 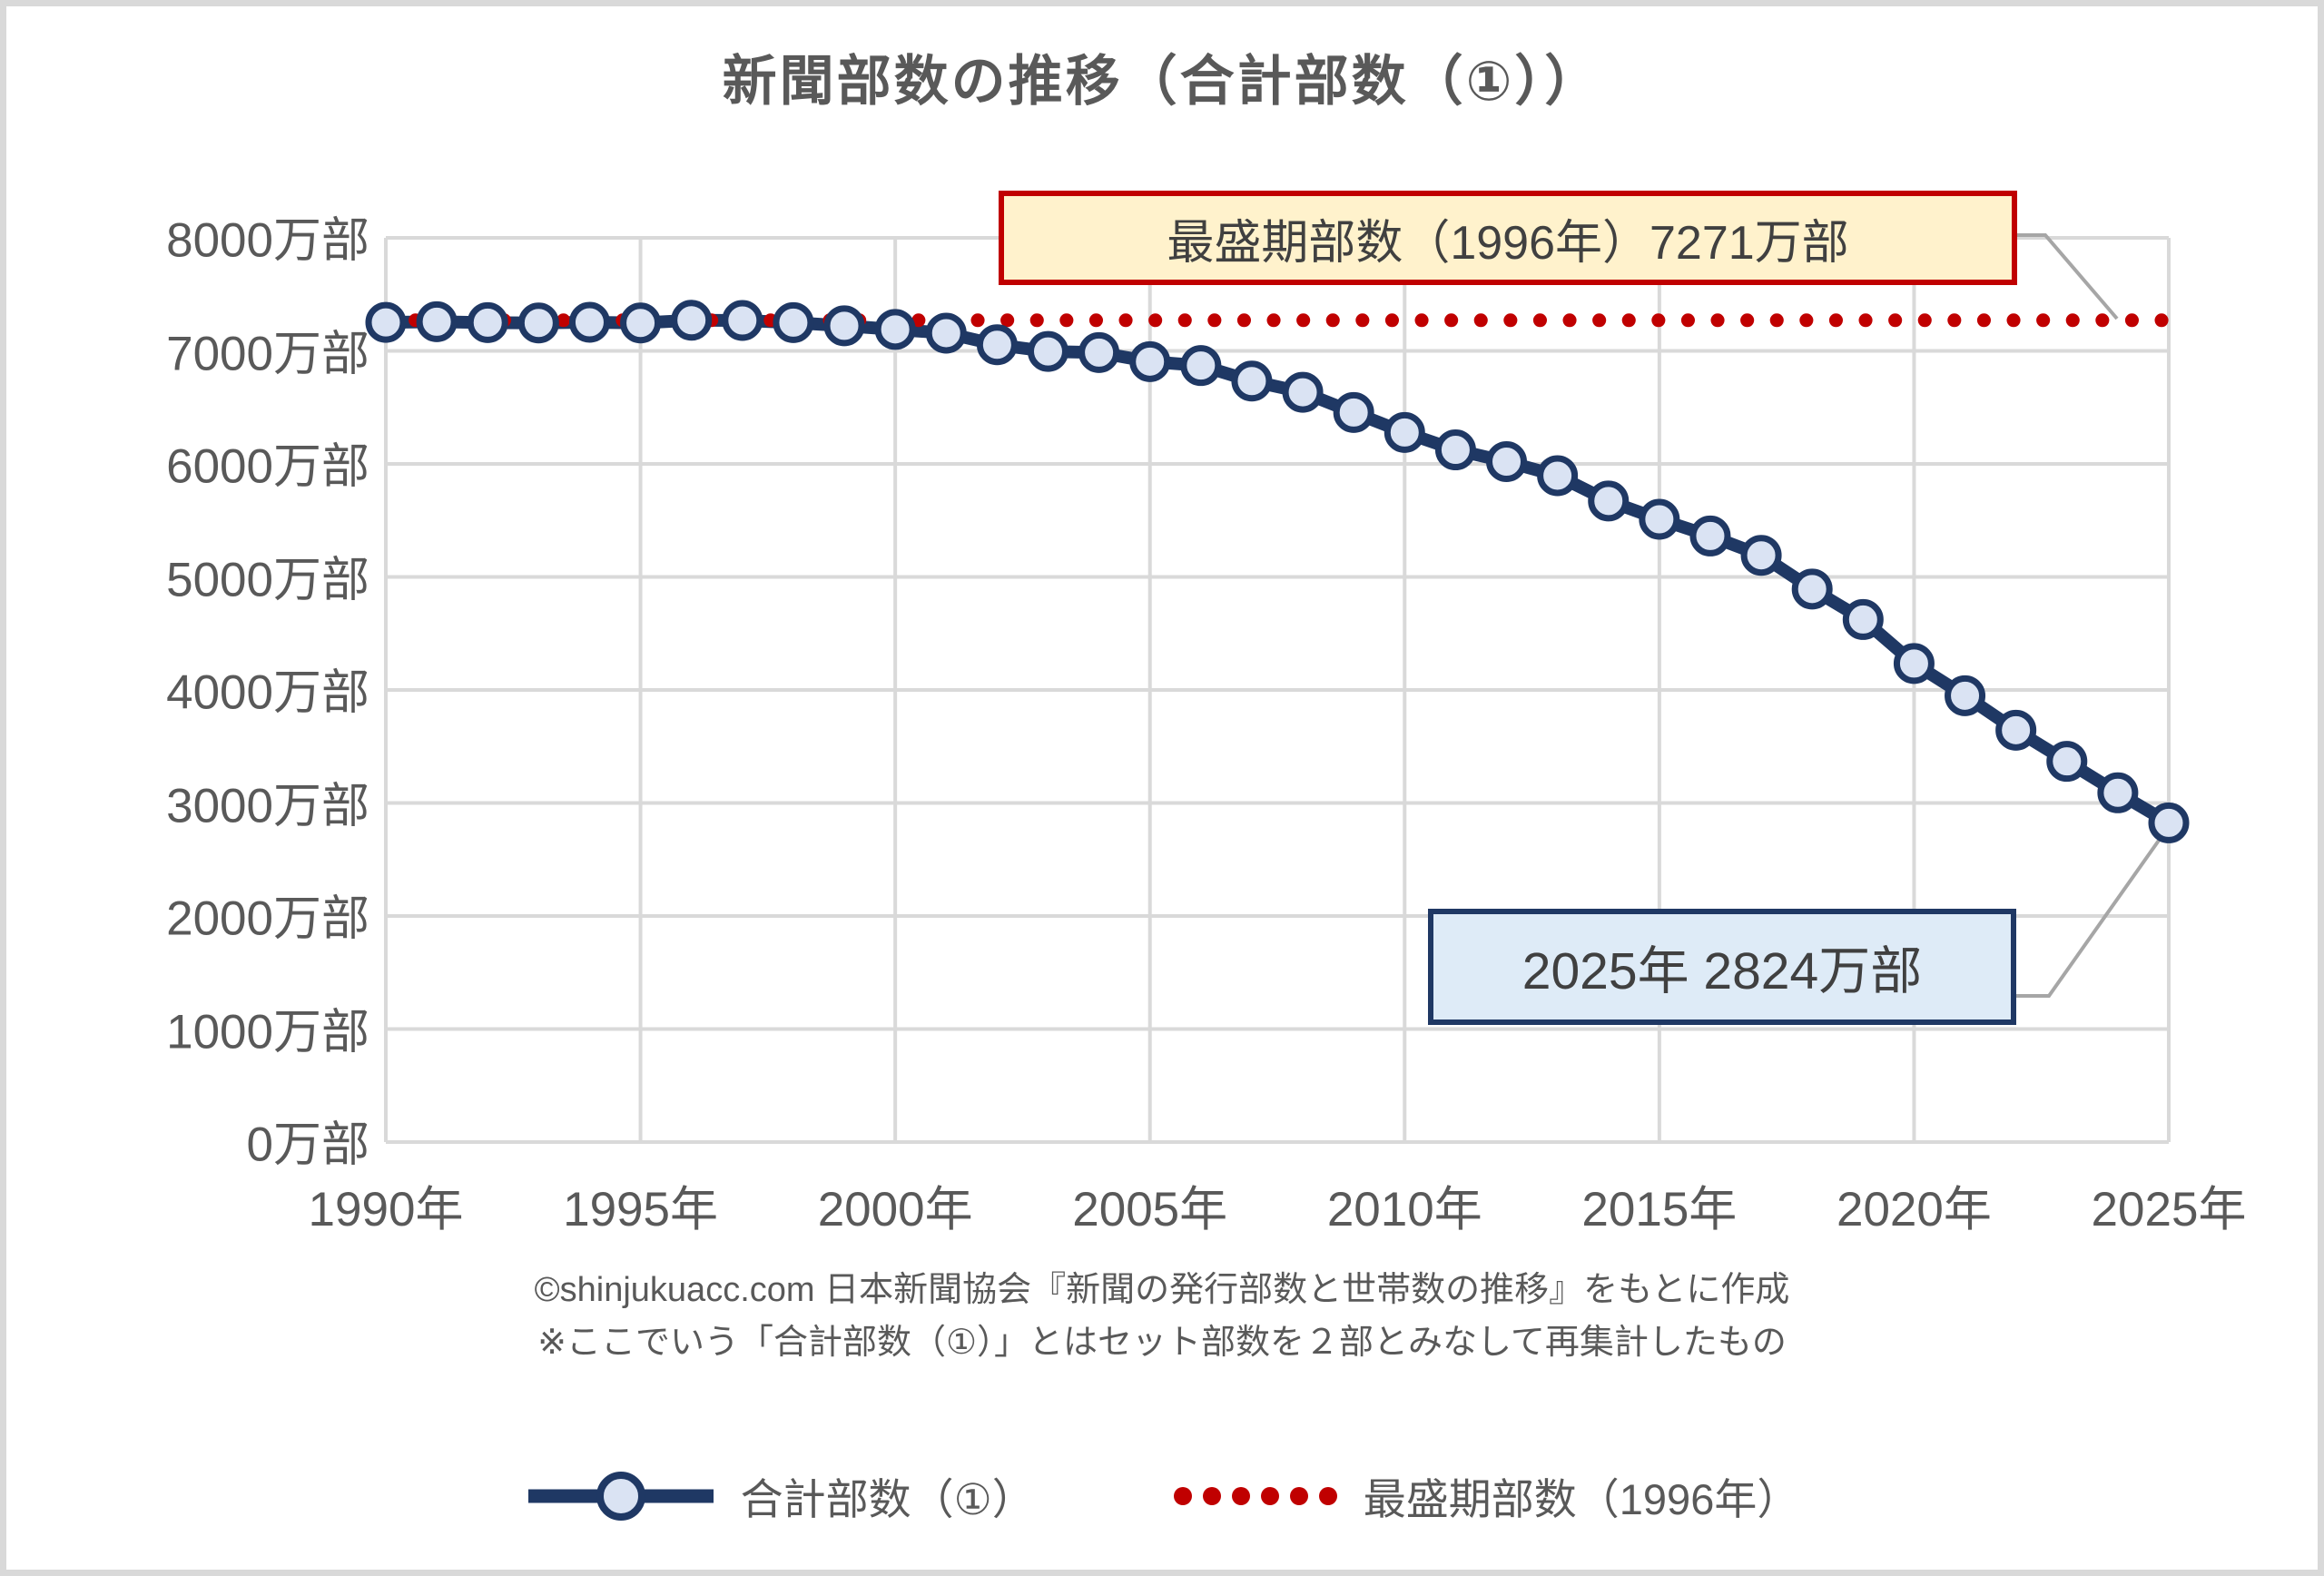 What do you see at coordinates (887, 1499) in the screenshot?
I see `legend-series-label: 合計部数（①）` at bounding box center [887, 1499].